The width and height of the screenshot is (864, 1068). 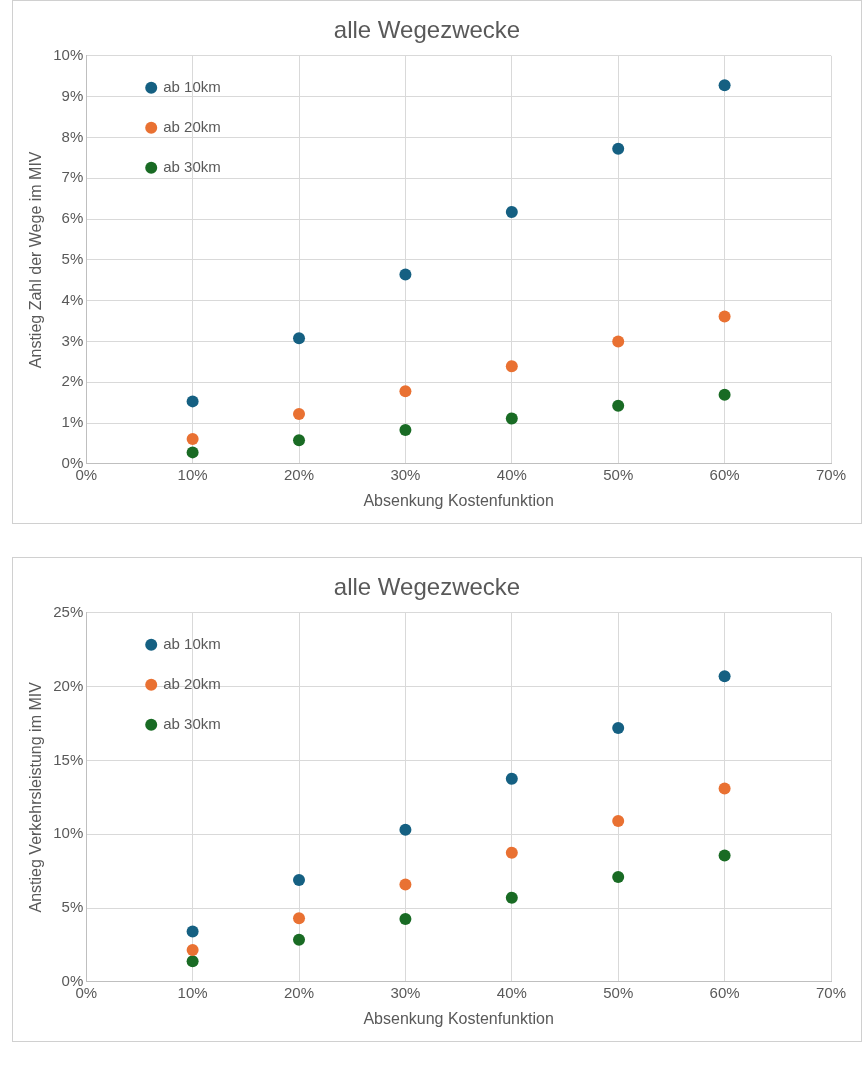 I want to click on y-tick-label: 3%, so click(x=72, y=340).